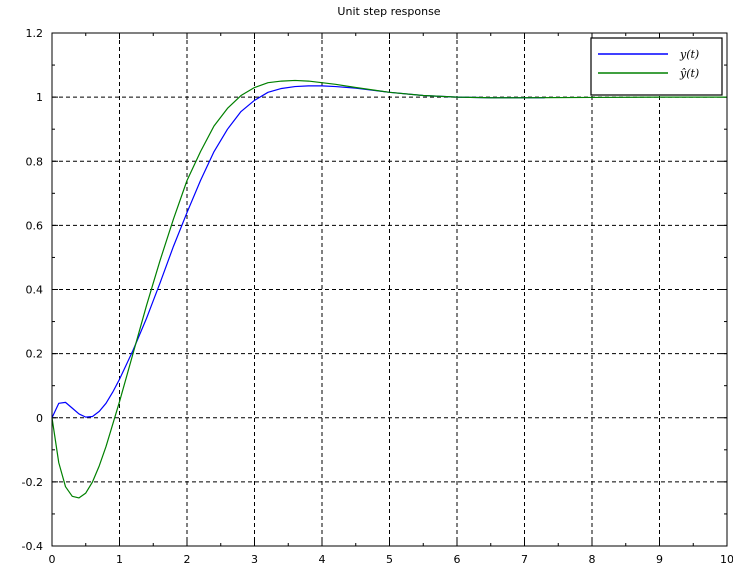 Image resolution: width=733 pixels, height=578 pixels. Describe the element at coordinates (32, 482) in the screenshot. I see `y-tick-label: -0.2` at that location.